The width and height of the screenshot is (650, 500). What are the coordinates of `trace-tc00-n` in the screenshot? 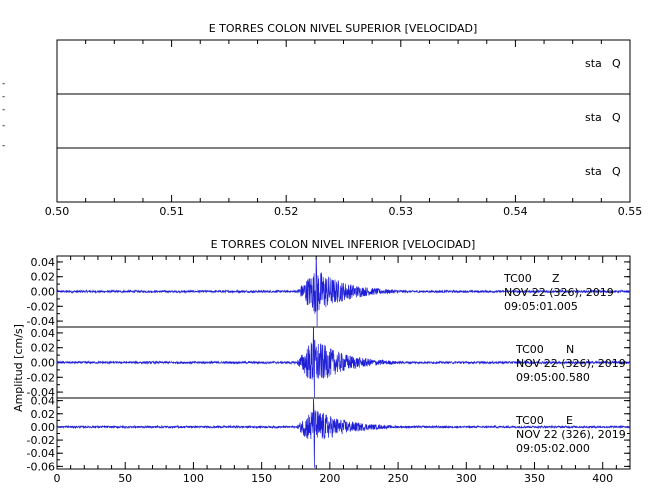 It's located at (343, 362).